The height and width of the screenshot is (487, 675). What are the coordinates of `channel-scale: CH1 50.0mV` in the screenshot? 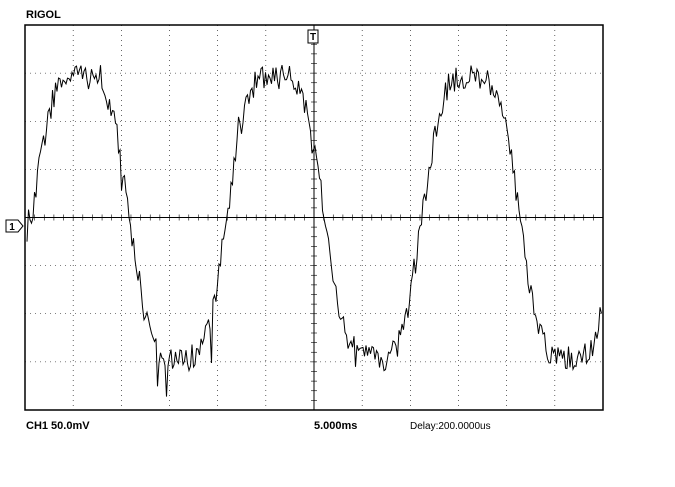 It's located at (58, 426).